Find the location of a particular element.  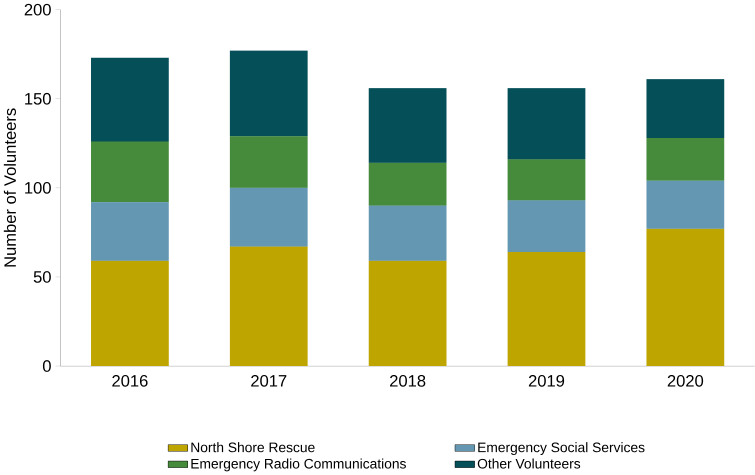

x-tick-label: 2020 is located at coordinates (686, 381).